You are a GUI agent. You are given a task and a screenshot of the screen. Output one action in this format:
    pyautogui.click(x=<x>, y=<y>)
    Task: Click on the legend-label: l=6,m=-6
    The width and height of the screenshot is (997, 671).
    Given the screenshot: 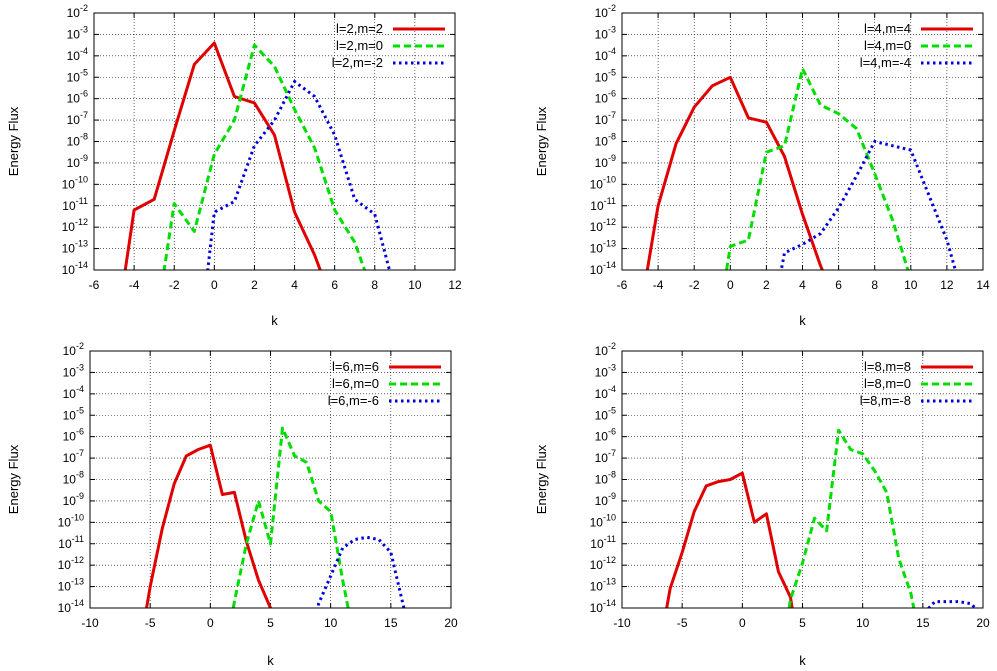 What is the action you would take?
    pyautogui.click(x=353, y=400)
    